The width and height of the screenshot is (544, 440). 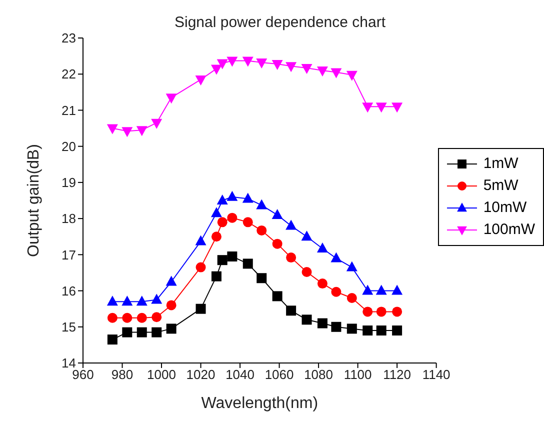 What do you see at coordinates (69, 74) in the screenshot?
I see `y-tick-label: 22` at bounding box center [69, 74].